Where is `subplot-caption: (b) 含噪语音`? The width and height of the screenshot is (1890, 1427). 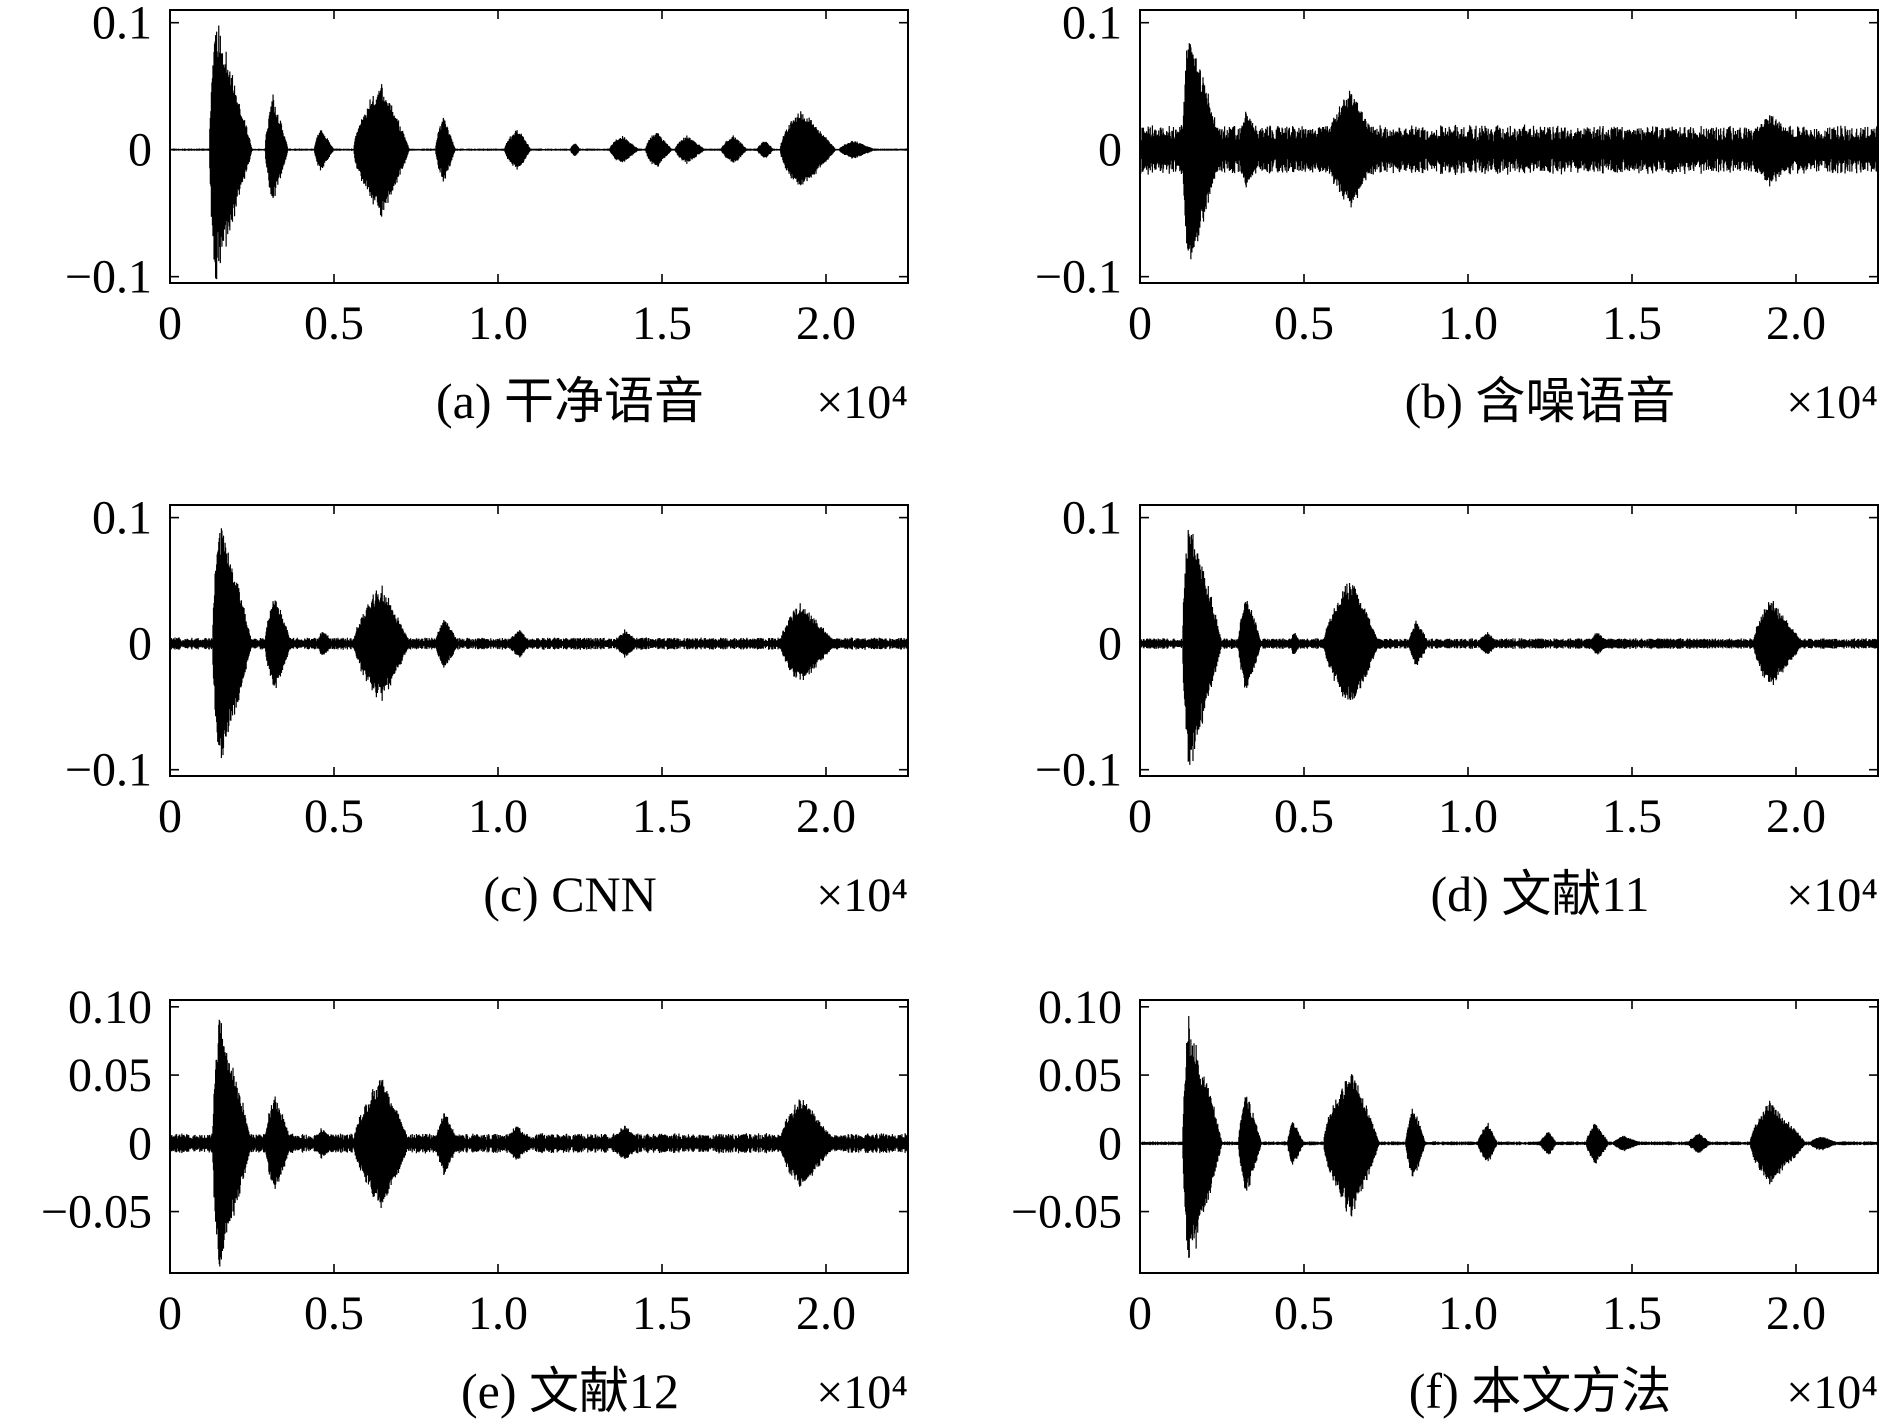
subplot-caption: (b) 含噪语音 is located at coordinates (1540, 401).